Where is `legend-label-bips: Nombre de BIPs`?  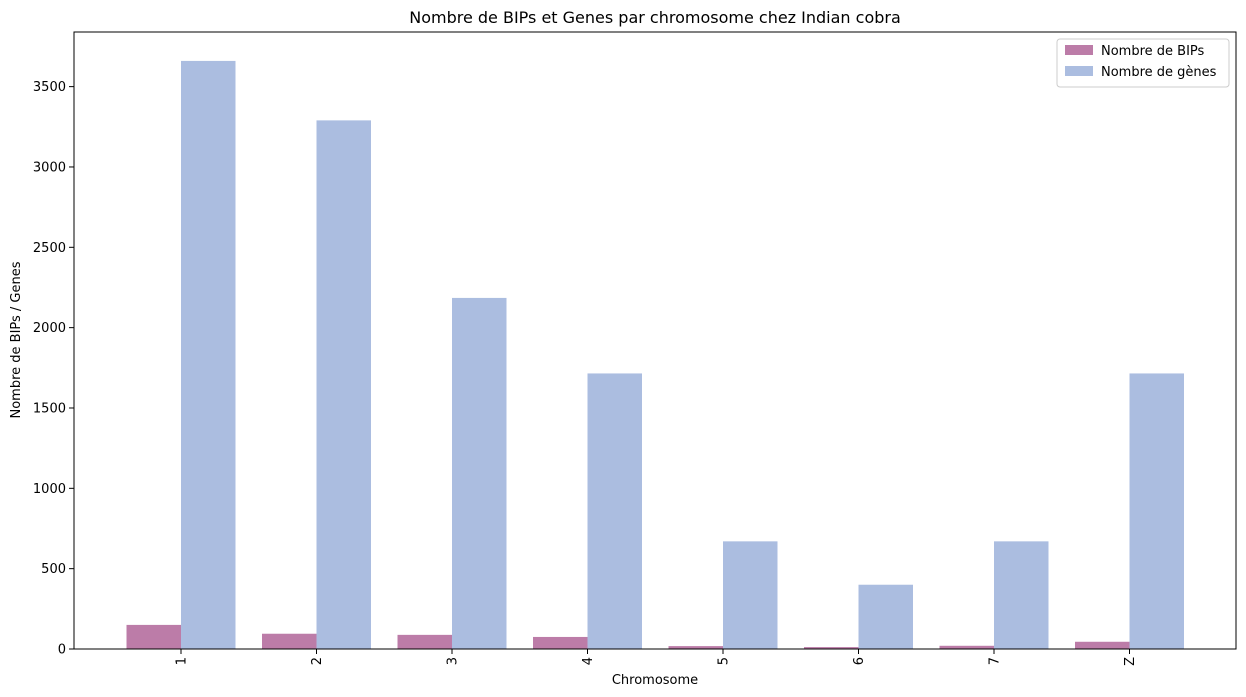 legend-label-bips: Nombre de BIPs is located at coordinates (1153, 51).